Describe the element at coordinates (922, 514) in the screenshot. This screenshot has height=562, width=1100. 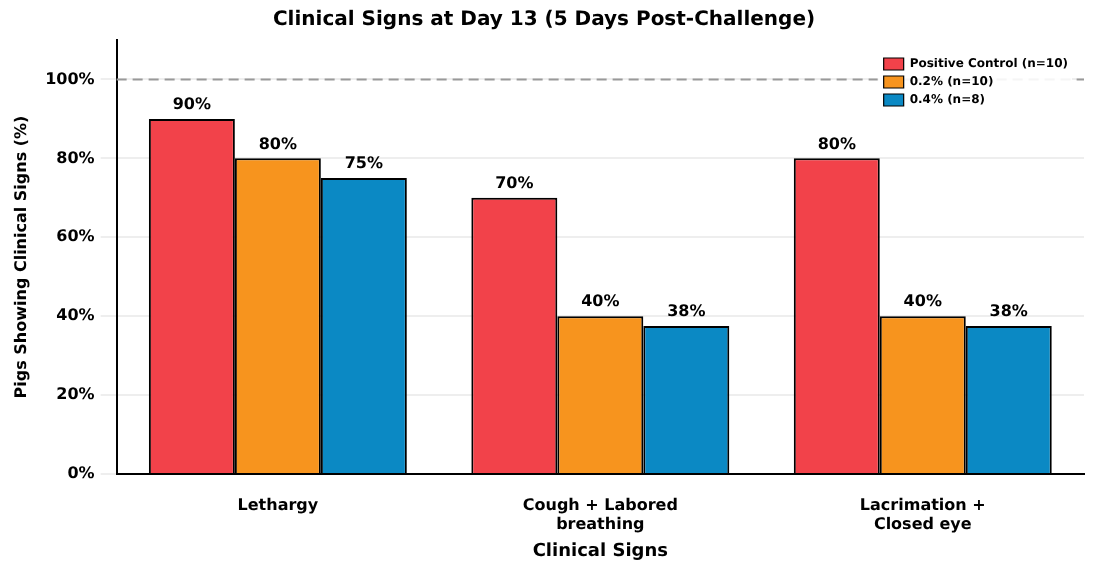
I see `x-tick-label: Lacrimation + Closed eye` at that location.